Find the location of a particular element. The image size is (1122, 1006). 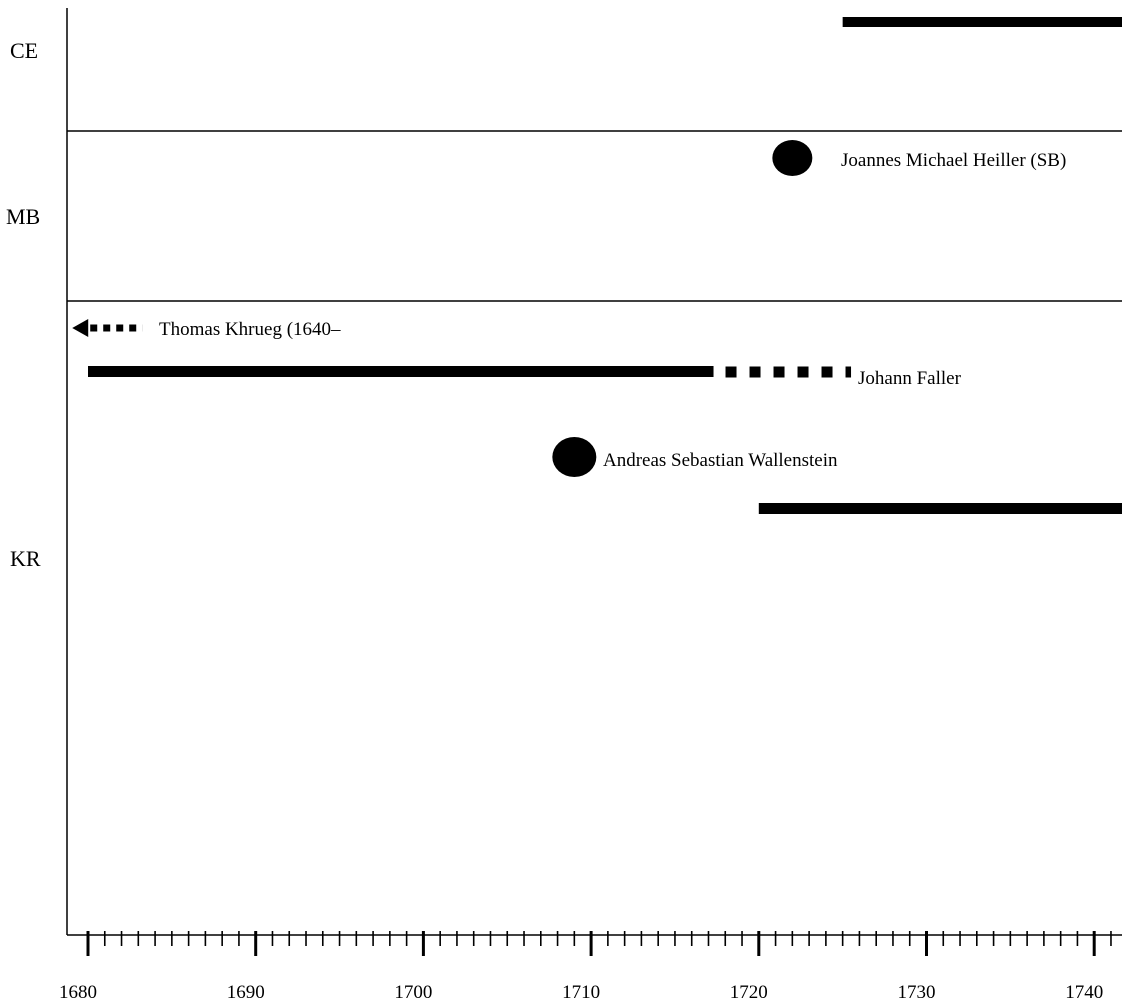

x-tick-label: 1710 is located at coordinates (581, 992).